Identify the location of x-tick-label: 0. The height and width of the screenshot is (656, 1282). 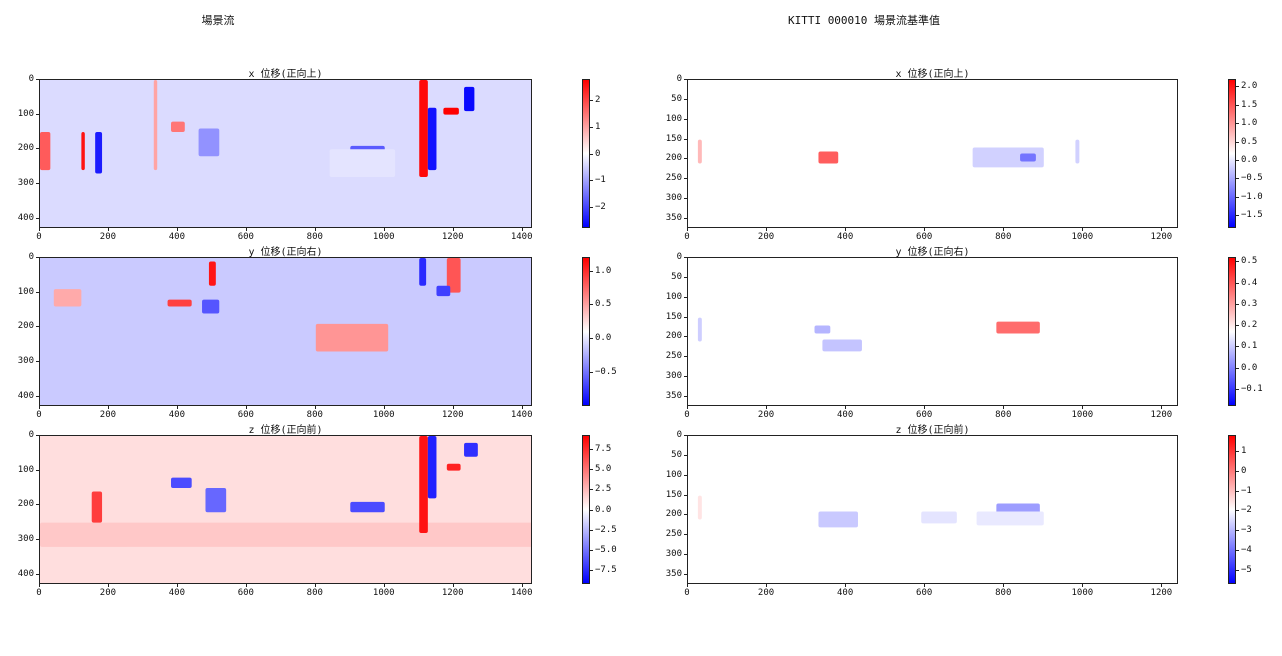
(39, 415).